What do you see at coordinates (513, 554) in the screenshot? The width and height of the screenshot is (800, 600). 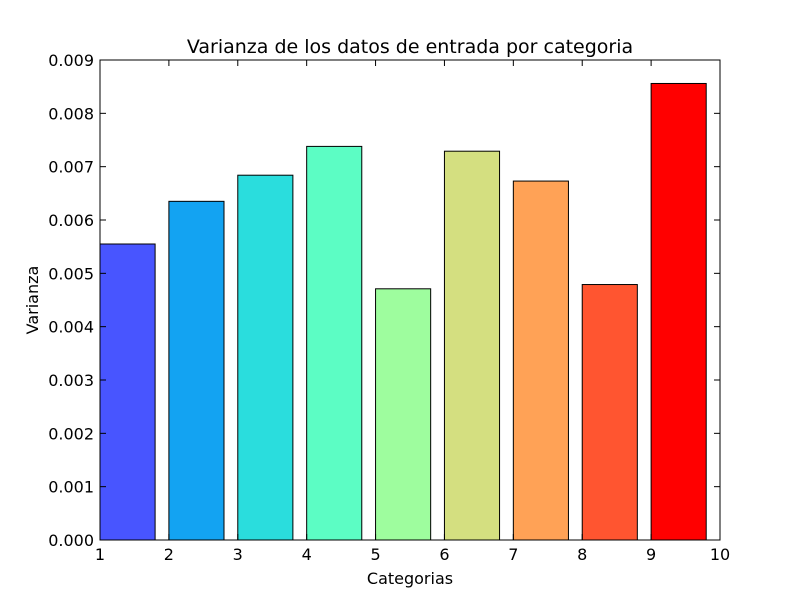 I see `x-tick-label: 7` at bounding box center [513, 554].